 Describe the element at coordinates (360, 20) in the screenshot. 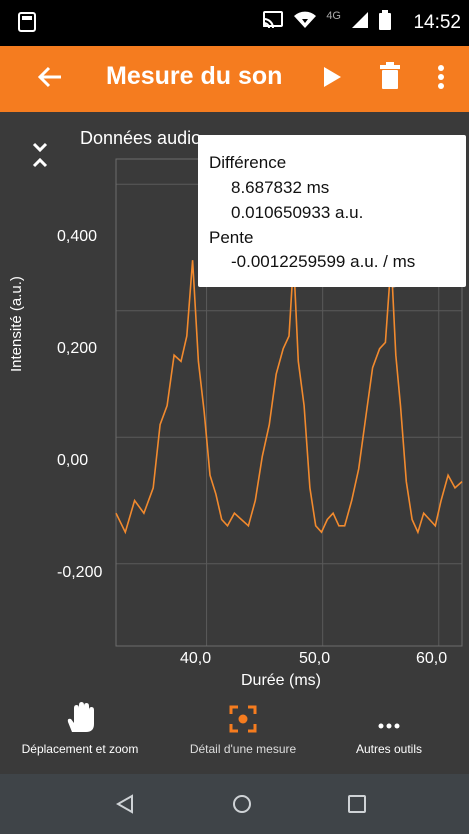

I see `signal-icon` at that location.